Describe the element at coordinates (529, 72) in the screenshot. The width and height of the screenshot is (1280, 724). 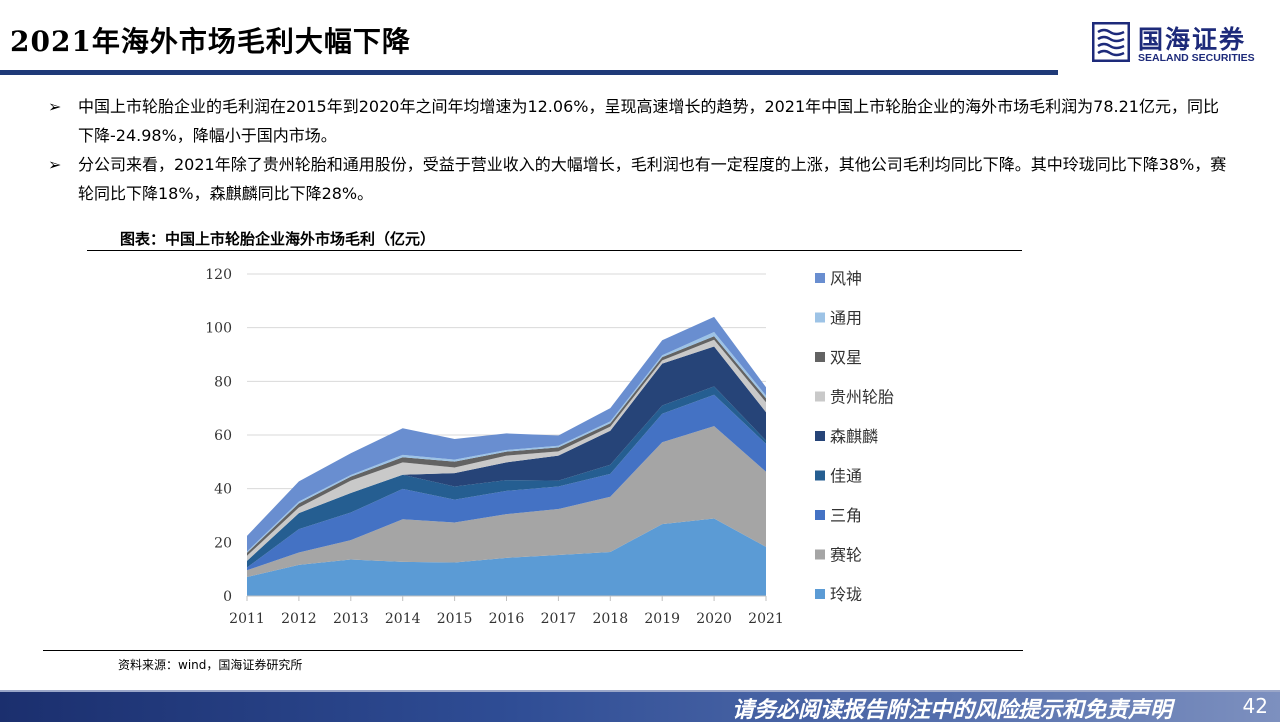
I see `title-divider` at that location.